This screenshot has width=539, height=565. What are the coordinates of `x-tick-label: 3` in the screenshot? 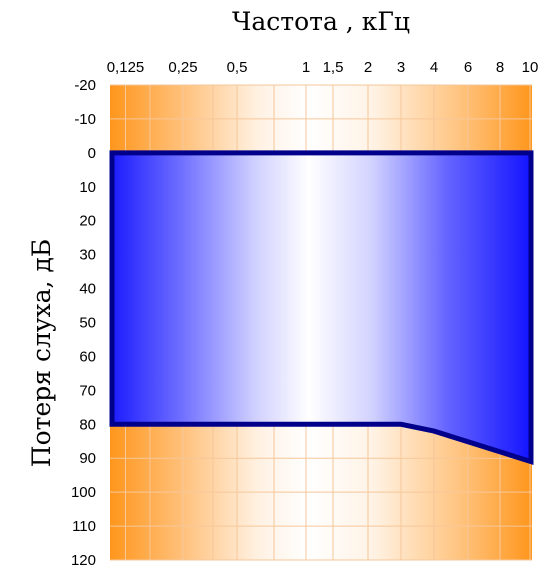 It's located at (401, 67).